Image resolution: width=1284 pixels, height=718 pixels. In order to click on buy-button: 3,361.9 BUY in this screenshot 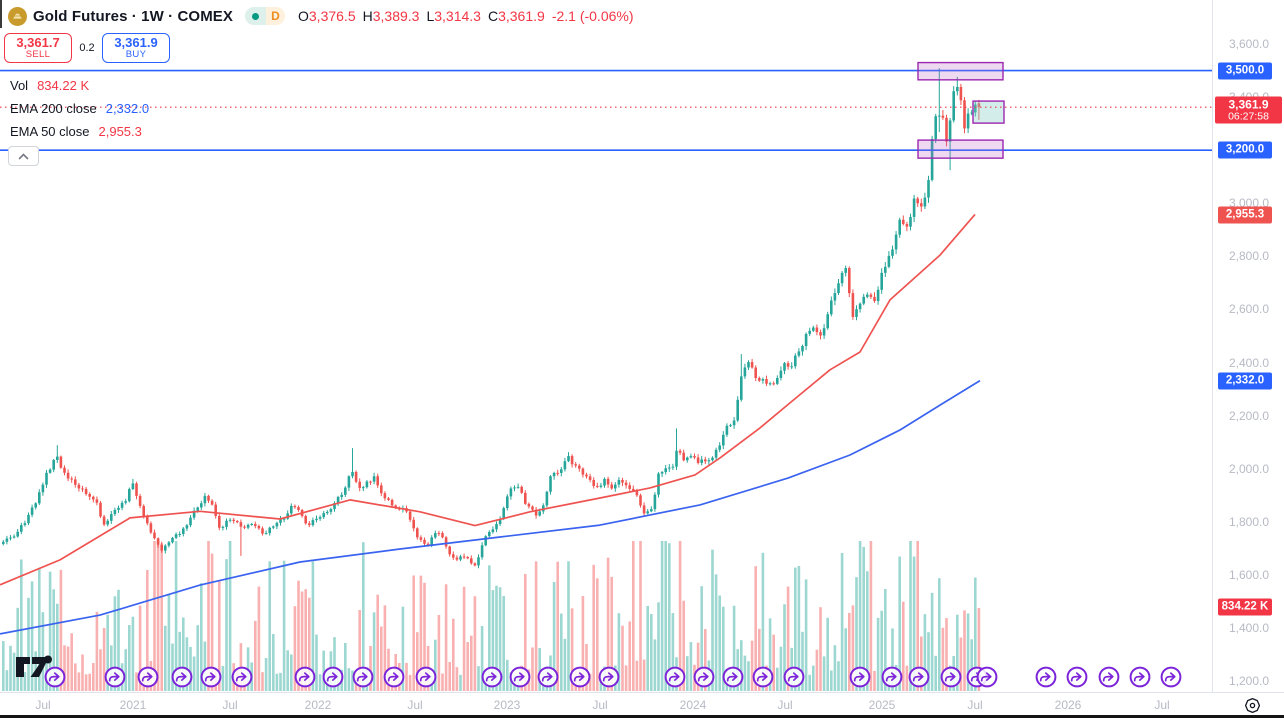, I will do `click(136, 48)`.